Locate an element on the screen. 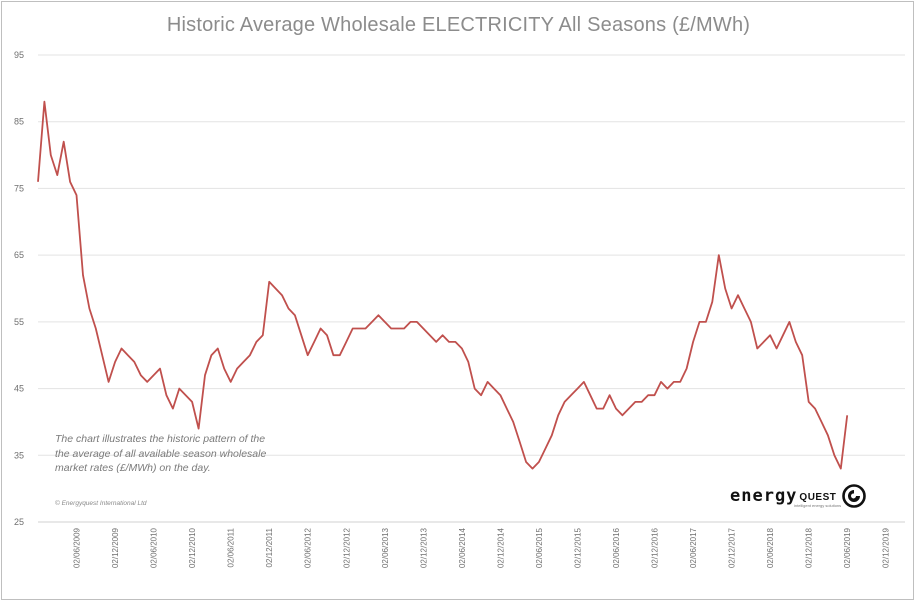 This screenshot has height=603, width=917. x-tick-label: 02/12/2012 is located at coordinates (346, 547).